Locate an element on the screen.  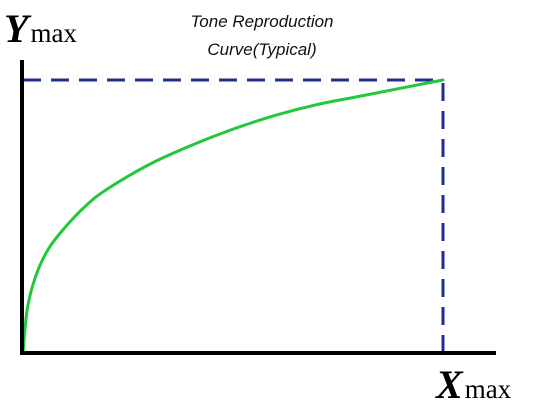
x-axis-variable: X is located at coordinates (449, 384).